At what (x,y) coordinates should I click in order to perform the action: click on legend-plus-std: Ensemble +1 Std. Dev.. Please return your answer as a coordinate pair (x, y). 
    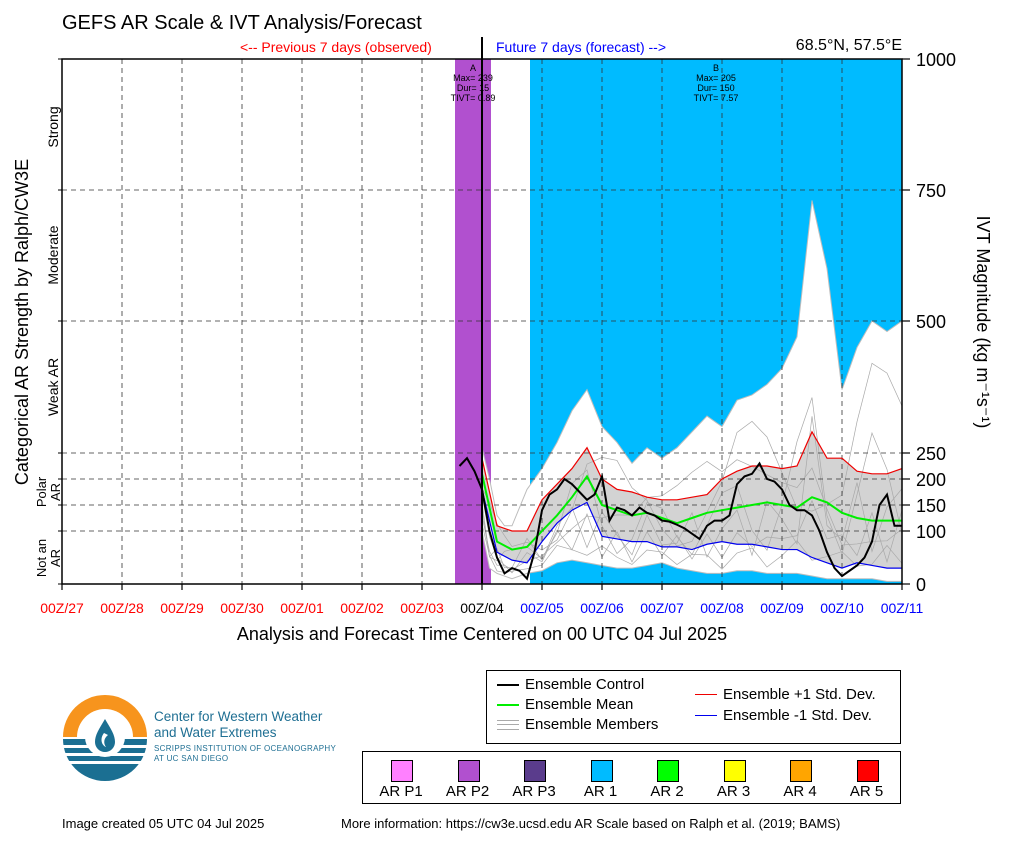
    Looking at the image, I should click on (785, 694).